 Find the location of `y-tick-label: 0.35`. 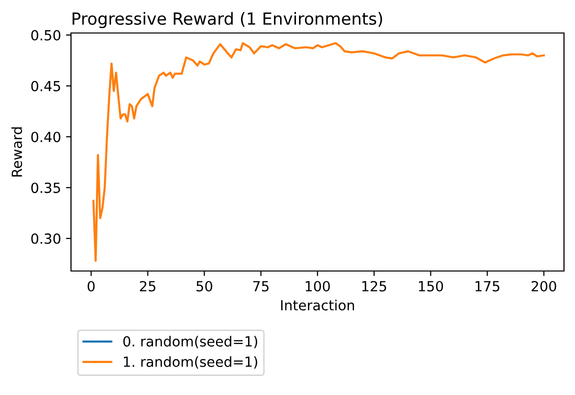

y-tick-label: 0.35 is located at coordinates (45, 188).